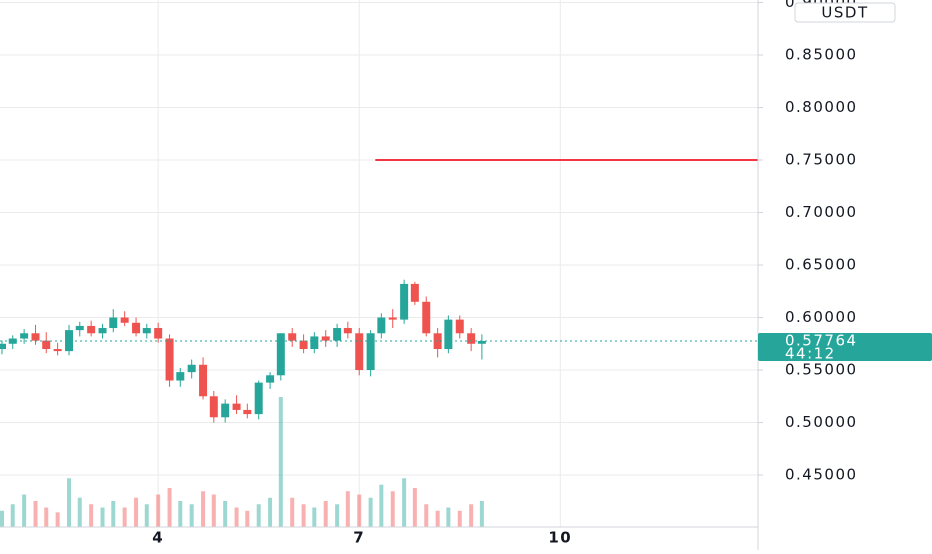  Describe the element at coordinates (821, 341) in the screenshot. I see `last-price-label: 0.57764` at that location.